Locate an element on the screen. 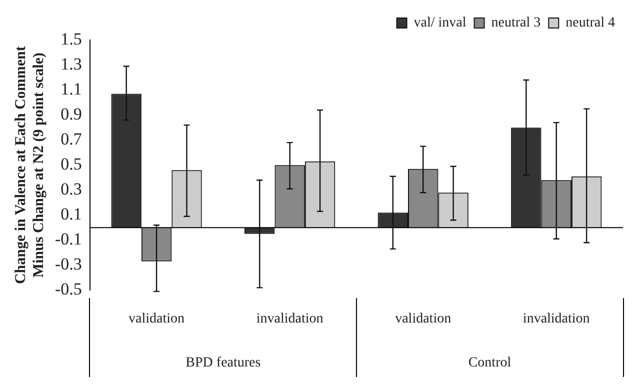 This screenshot has width=641, height=385. y-tick-label: 1.3 is located at coordinates (71, 64).